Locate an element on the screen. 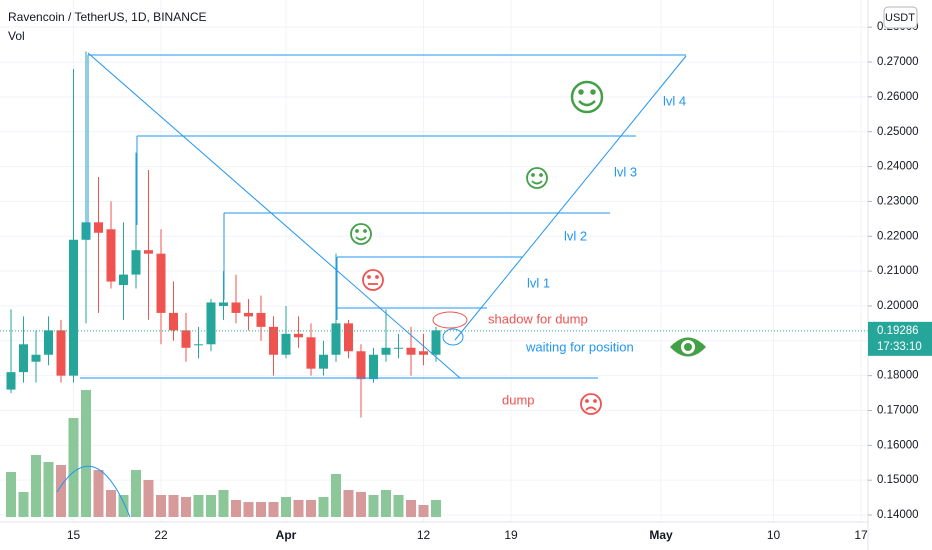 This screenshot has width=932, height=550. annotation: shadow for dump is located at coordinates (538, 318).